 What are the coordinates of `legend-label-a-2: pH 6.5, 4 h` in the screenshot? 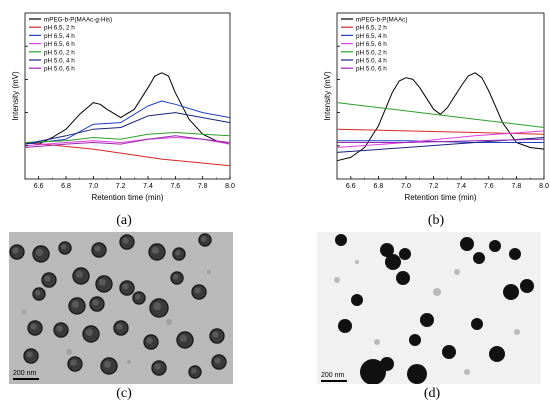 It's located at (59, 36).